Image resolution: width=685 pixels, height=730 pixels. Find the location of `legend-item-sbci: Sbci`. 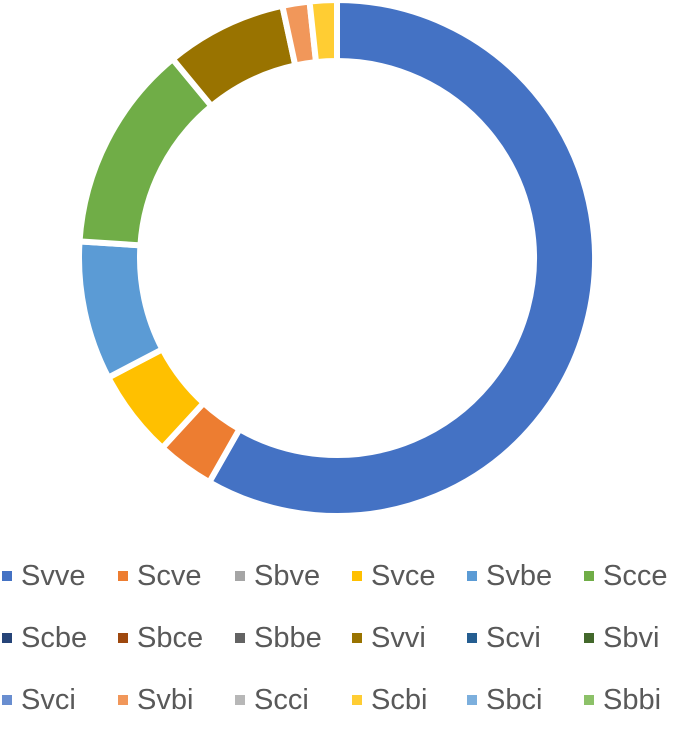

legend-item-sbci: Sbci is located at coordinates (504, 700).